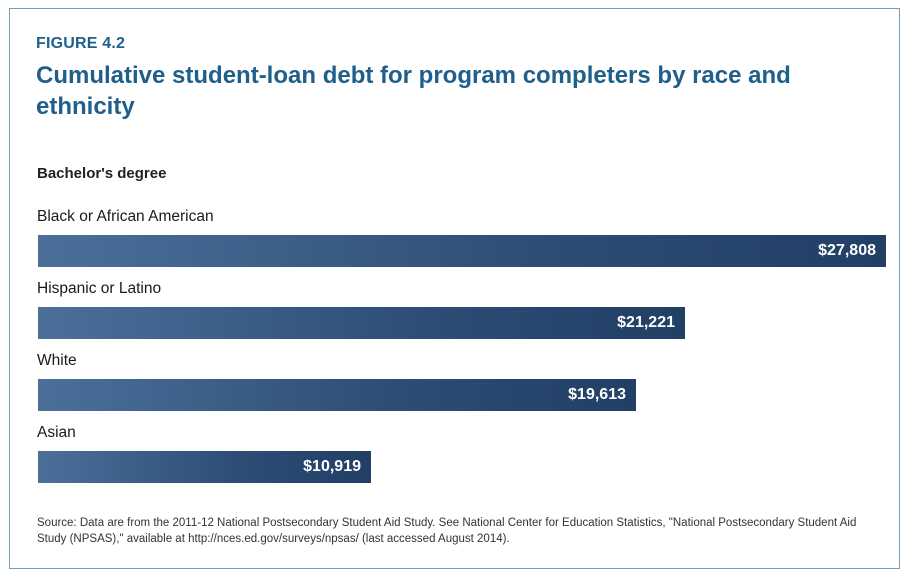 The height and width of the screenshot is (575, 908). I want to click on bar: $19,613, so click(337, 395).